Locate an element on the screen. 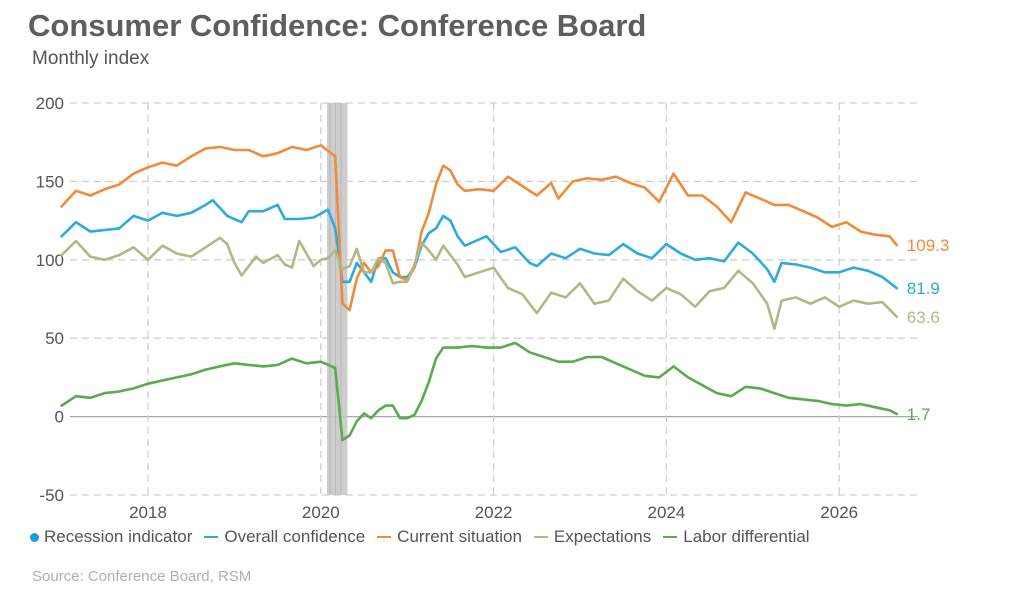  y-tick-label: 100 is located at coordinates (50, 260).